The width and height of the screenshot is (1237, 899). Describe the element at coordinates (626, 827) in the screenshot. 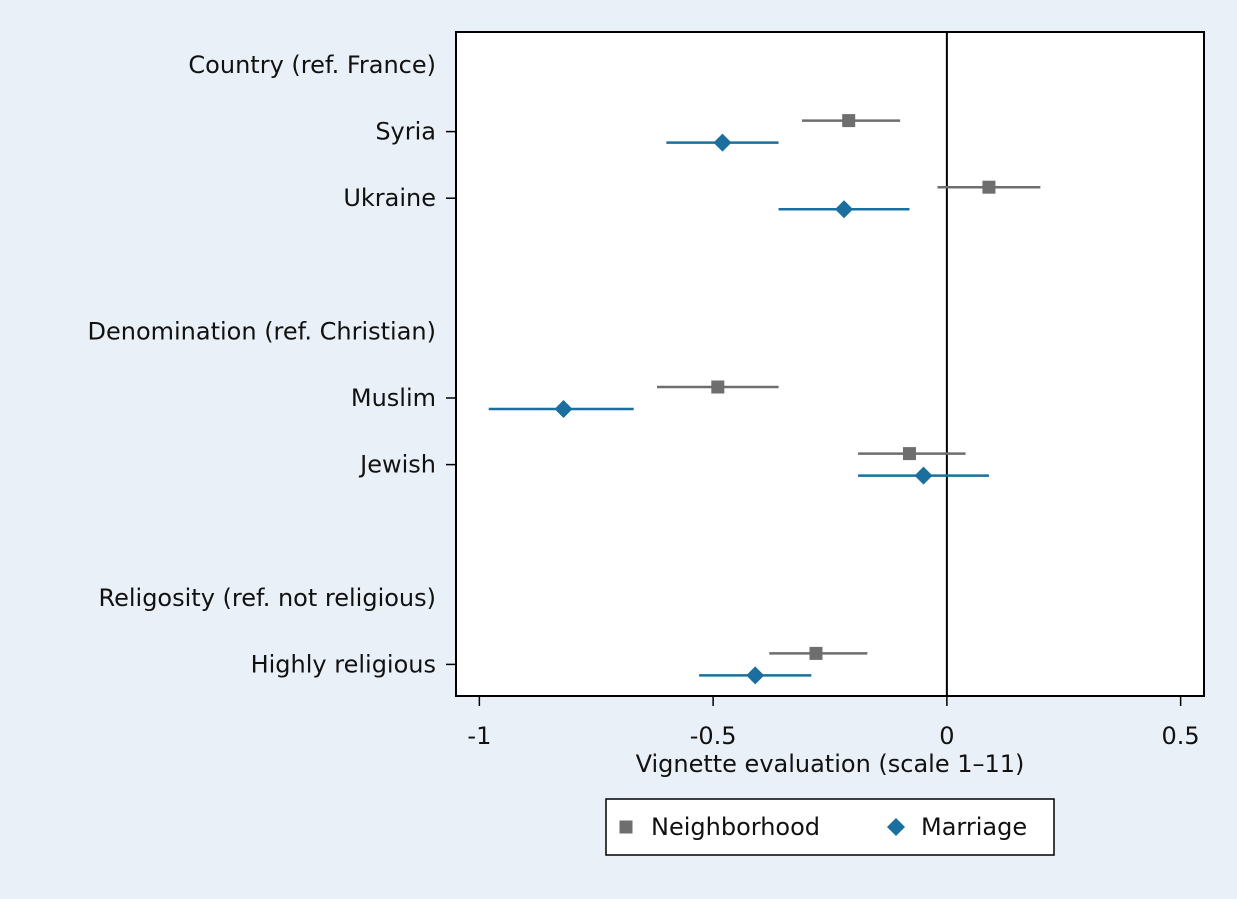

I see `neighborhood-legend-marker` at that location.